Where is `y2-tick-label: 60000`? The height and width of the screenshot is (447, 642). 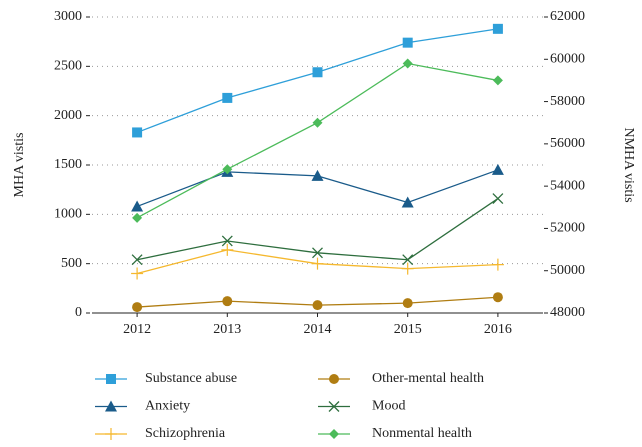
y2-tick-label: 60000 is located at coordinates (567, 59).